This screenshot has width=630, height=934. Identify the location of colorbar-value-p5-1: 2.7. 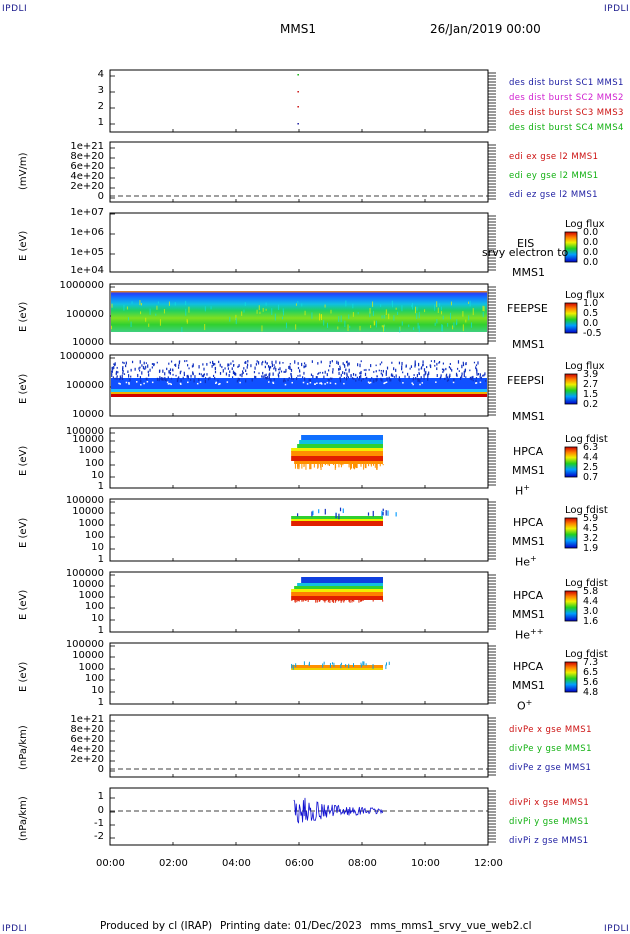
(591, 384).